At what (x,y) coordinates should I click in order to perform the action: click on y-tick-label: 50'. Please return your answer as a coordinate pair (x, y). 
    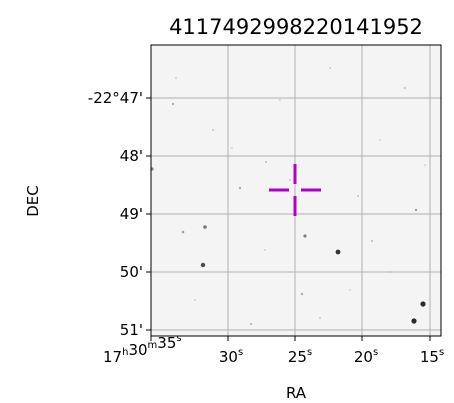
    Looking at the image, I should click on (131, 272).